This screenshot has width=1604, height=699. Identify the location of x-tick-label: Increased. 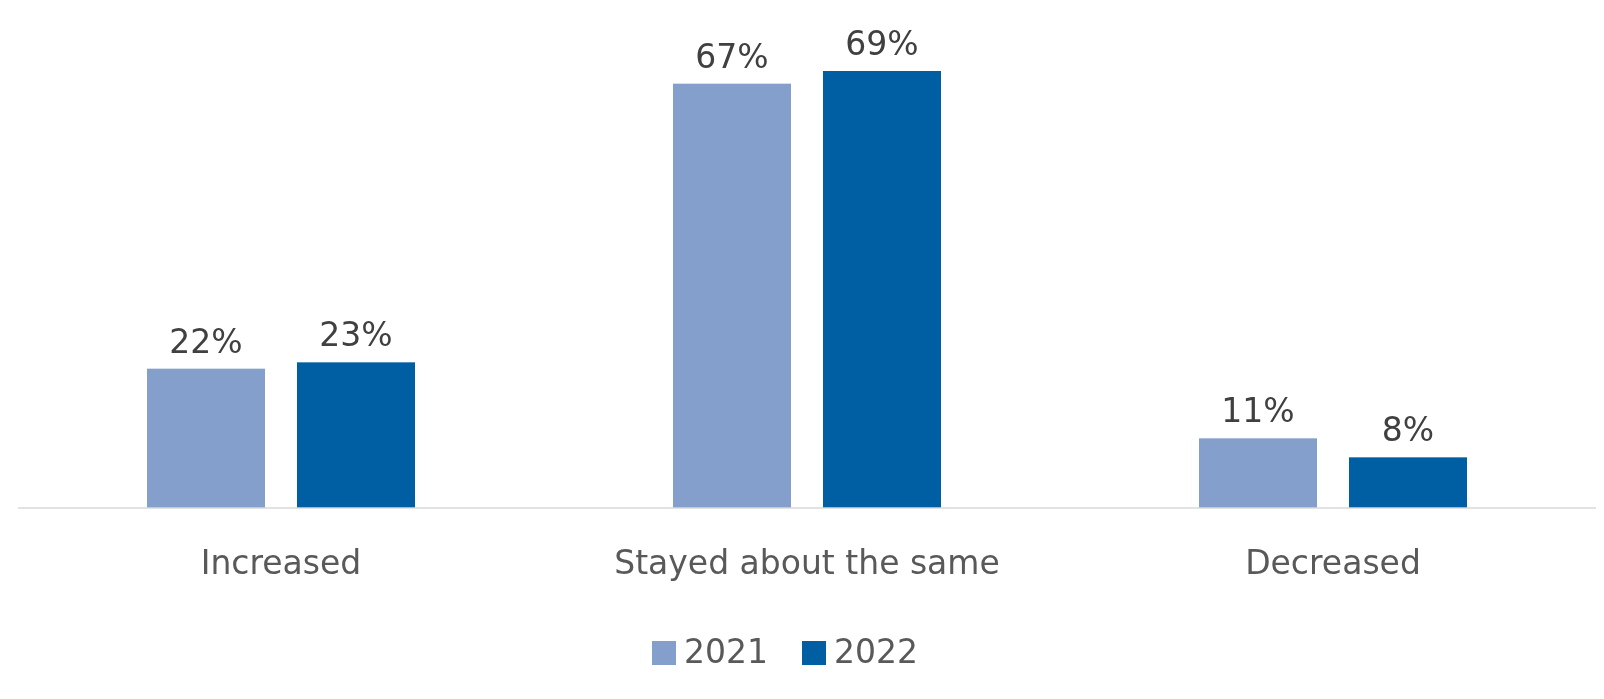
(281, 562).